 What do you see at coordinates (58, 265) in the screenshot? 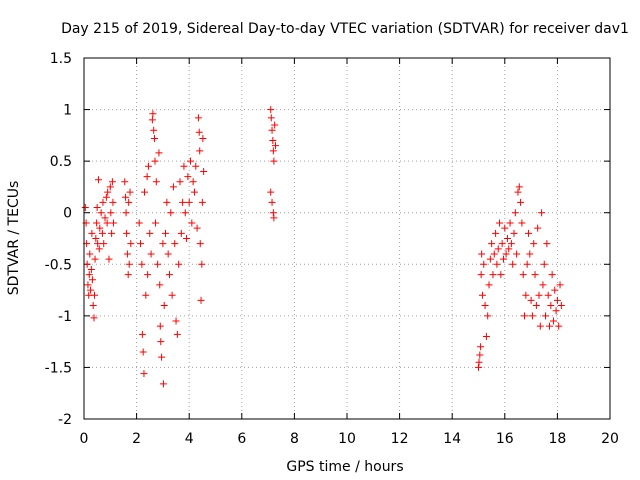
I see `y-tick-label: -0.5` at bounding box center [58, 265].